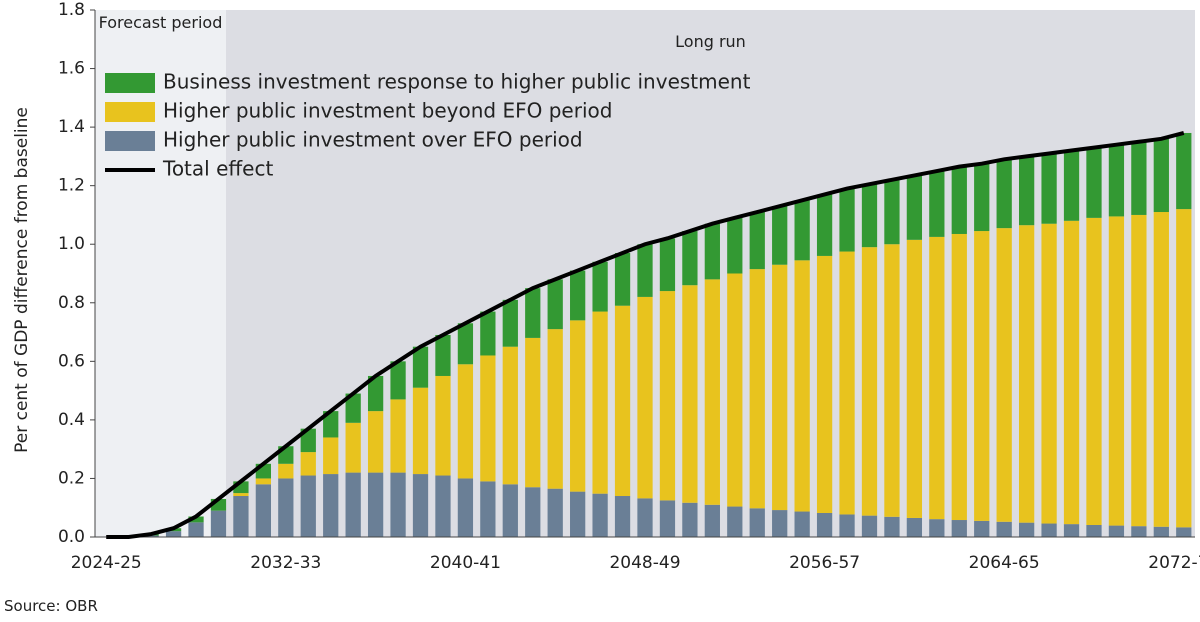 This screenshot has width=1200, height=622. Describe the element at coordinates (130, 141) in the screenshot. I see `legend-swatch` at that location.